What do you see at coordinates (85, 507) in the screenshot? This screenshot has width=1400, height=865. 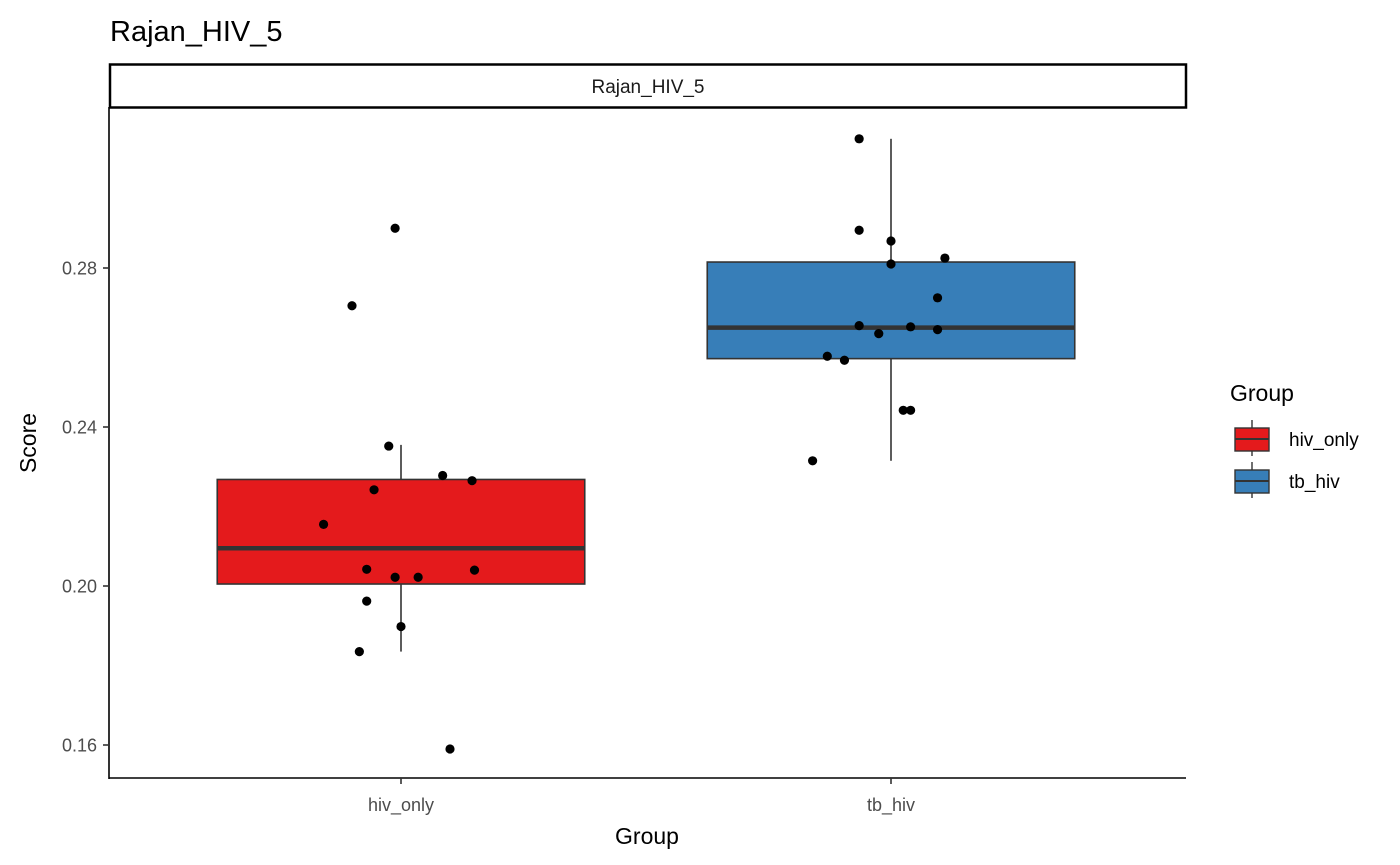 I see `y-axis-ticks: 0.16 0.20 0.24 0.28` at bounding box center [85, 507].